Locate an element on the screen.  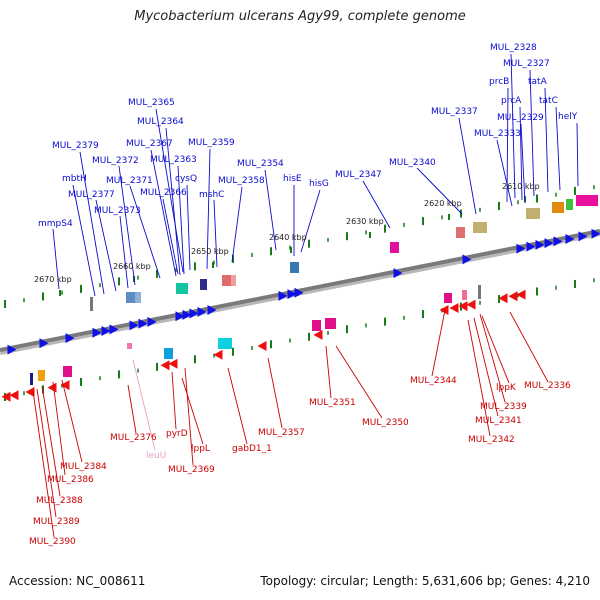
bottom-gene-label: MUL_2342 is located at coordinates (491, 440).